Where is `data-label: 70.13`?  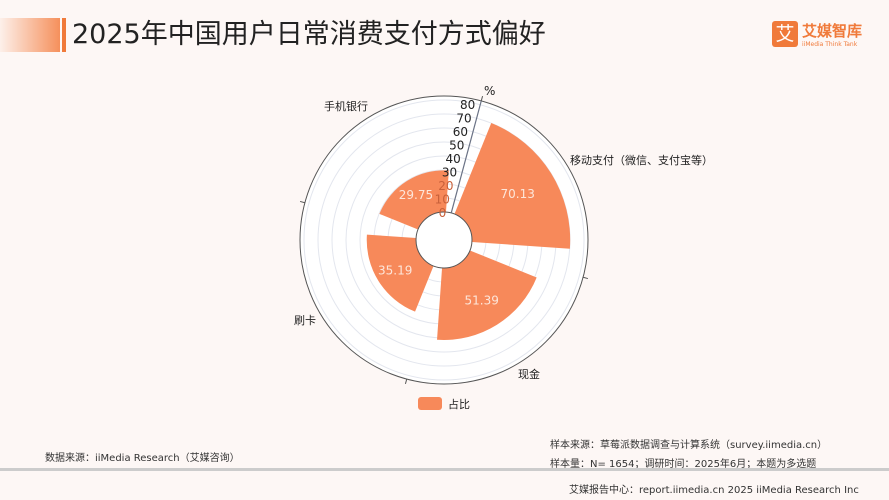
data-label: 70.13 is located at coordinates (518, 194).